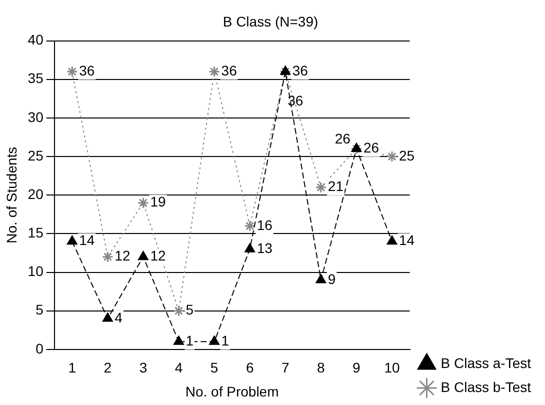 The height and width of the screenshot is (405, 545). What do you see at coordinates (332, 278) in the screenshot?
I see `data-label: 9` at bounding box center [332, 278].